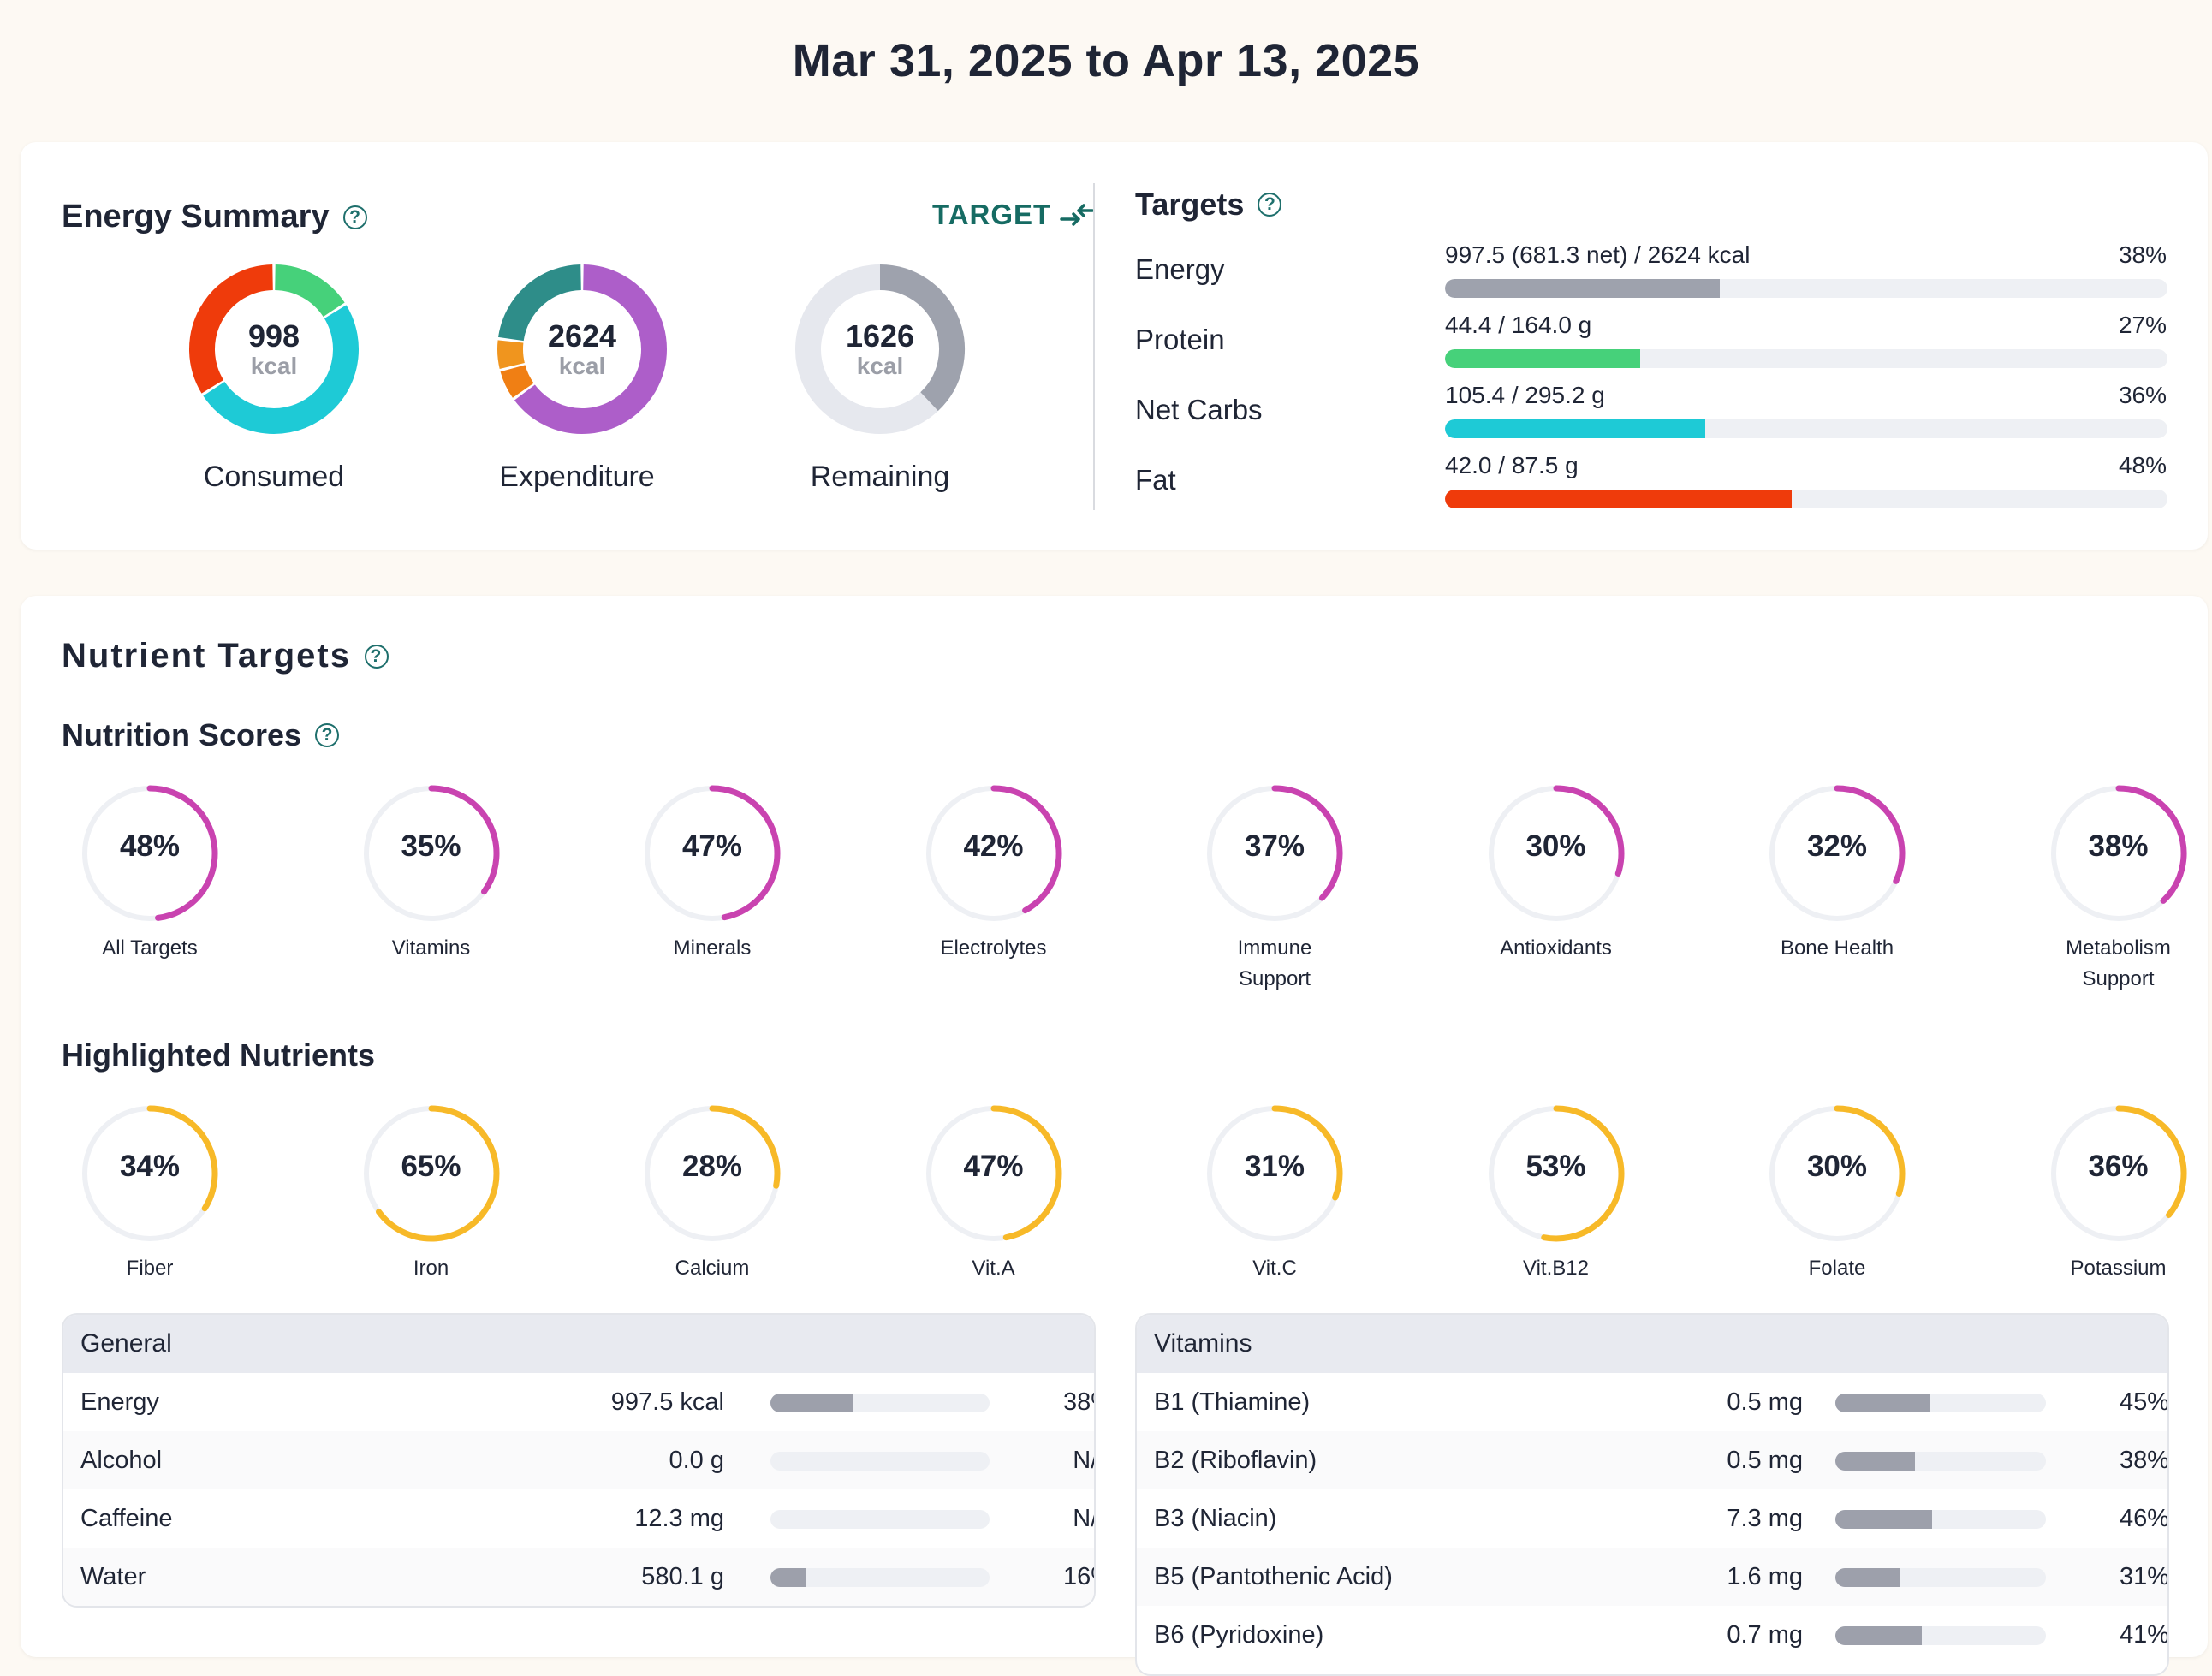 The height and width of the screenshot is (1676, 2212). I want to click on energy-summary-heading: Energy Summary ?, so click(214, 217).